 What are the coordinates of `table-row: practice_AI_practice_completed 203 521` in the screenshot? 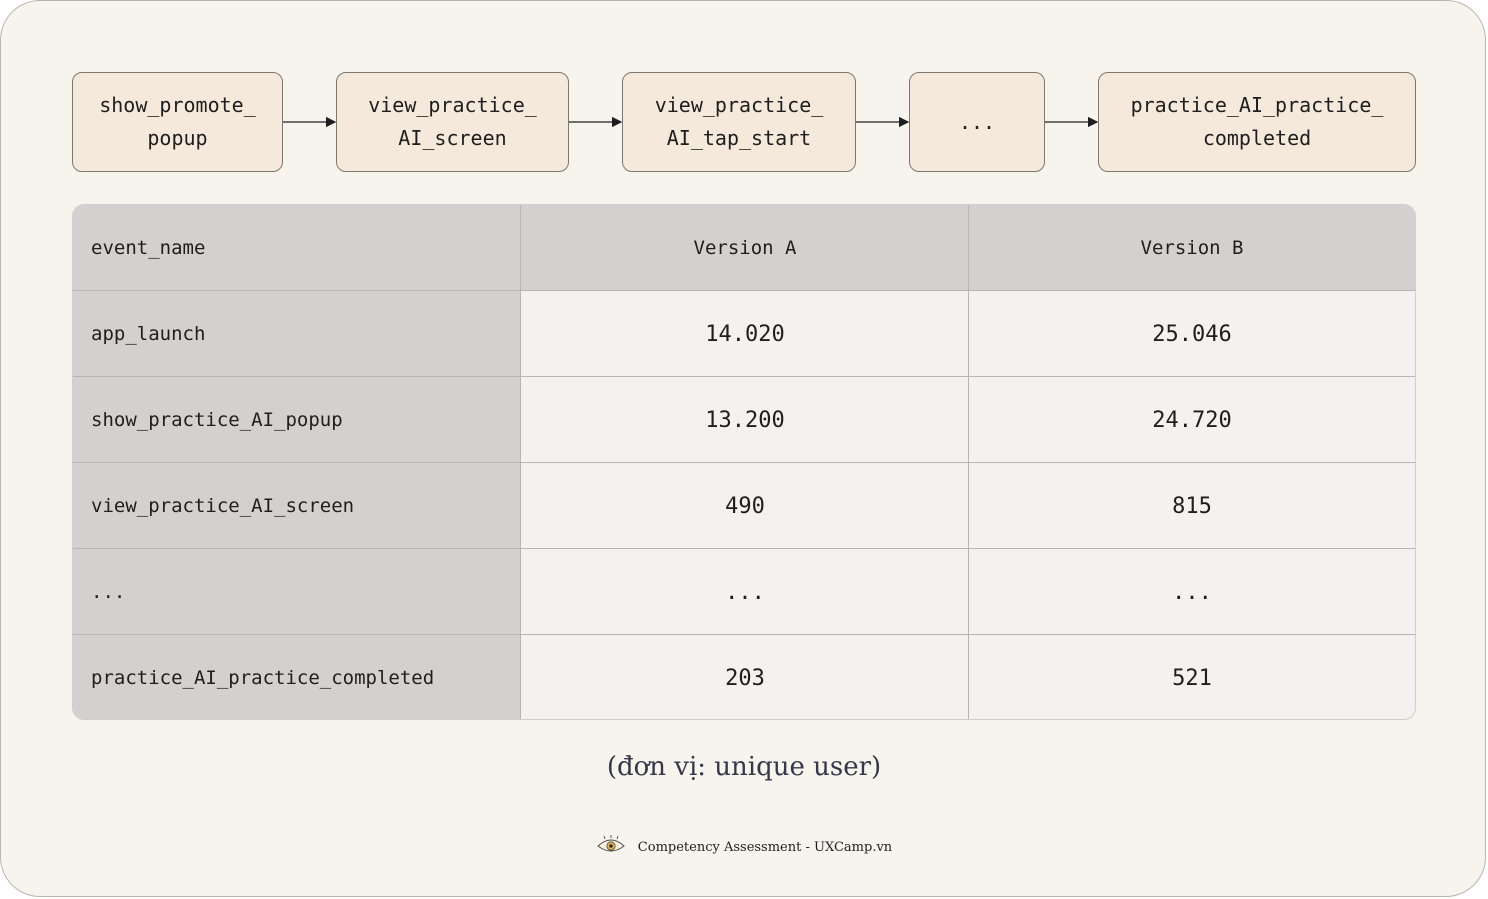 It's located at (744, 677).